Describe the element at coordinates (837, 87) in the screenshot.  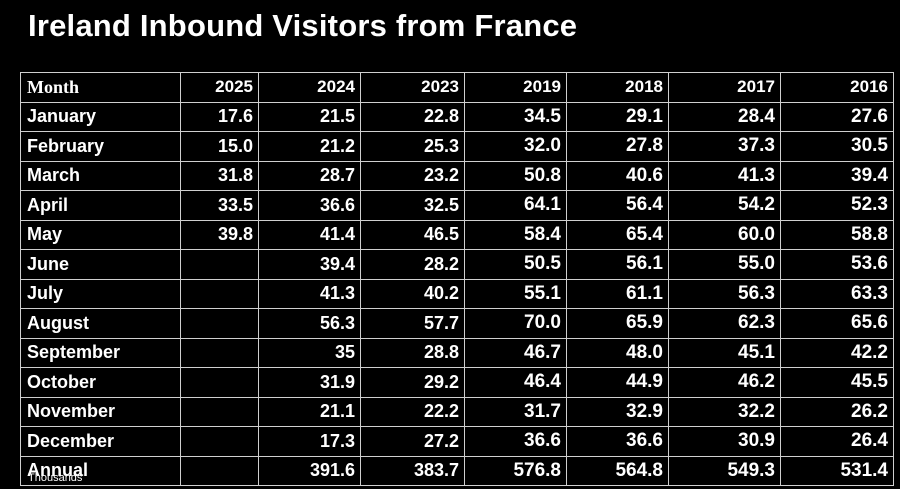
I see `column-header-year: 2016` at that location.